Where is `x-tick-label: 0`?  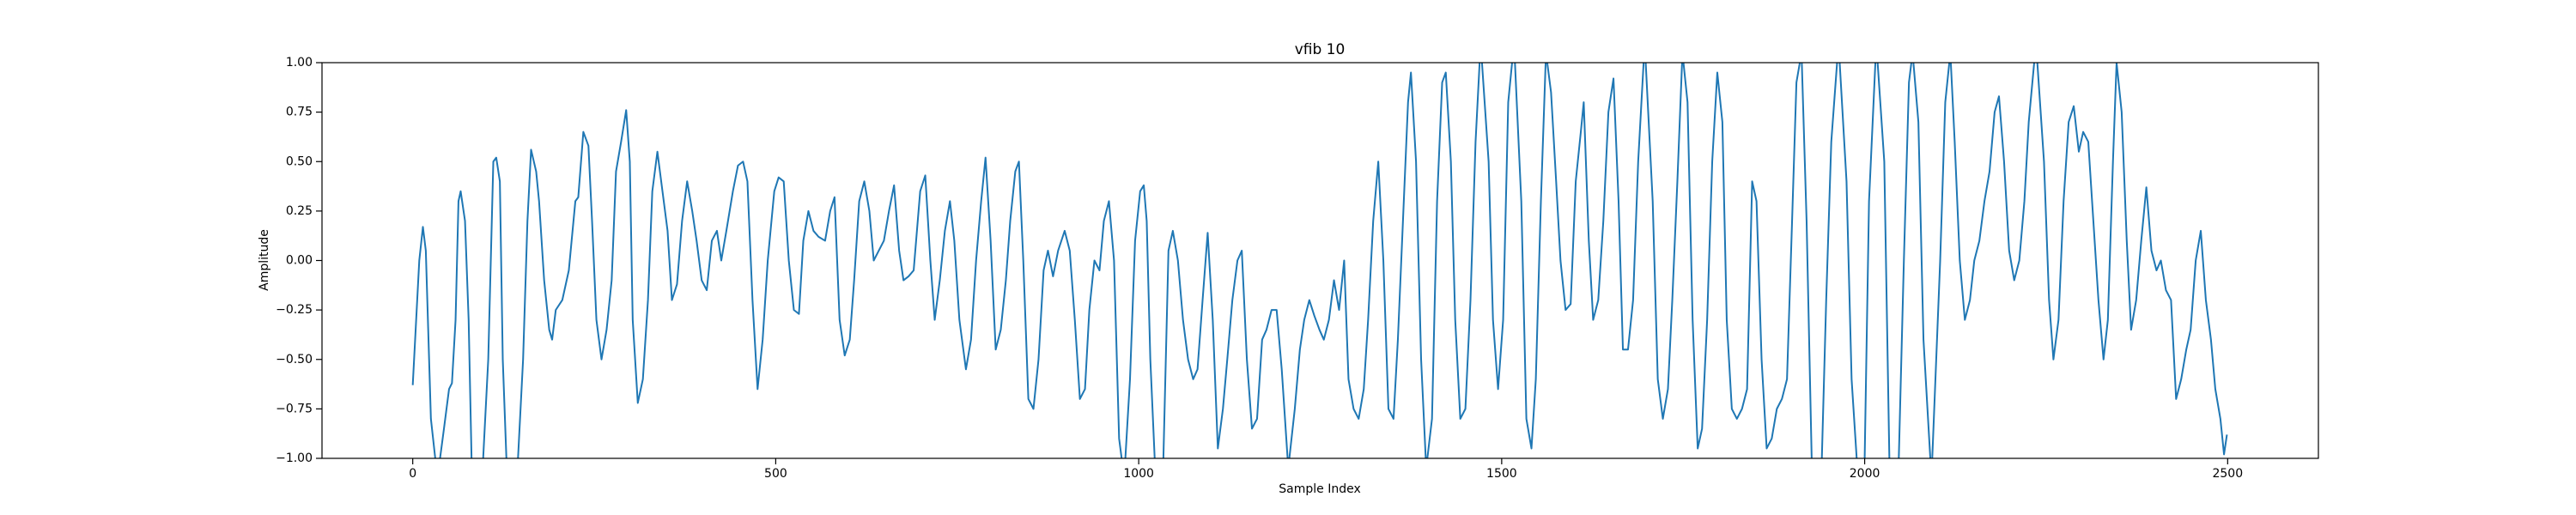
x-tick-label: 0 is located at coordinates (412, 474).